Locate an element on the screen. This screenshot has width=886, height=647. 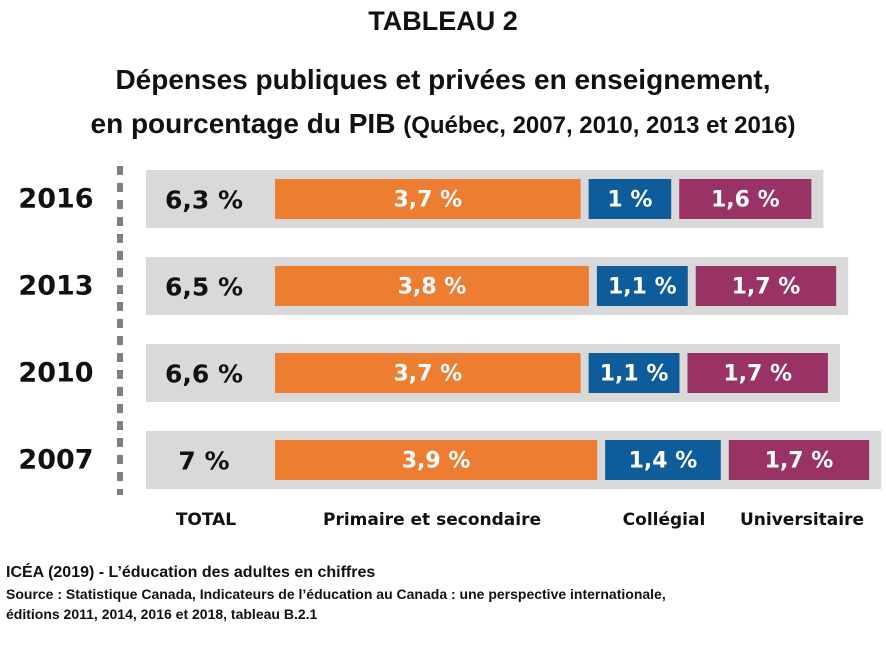
total-label-2016: 6,3 % is located at coordinates (204, 200).